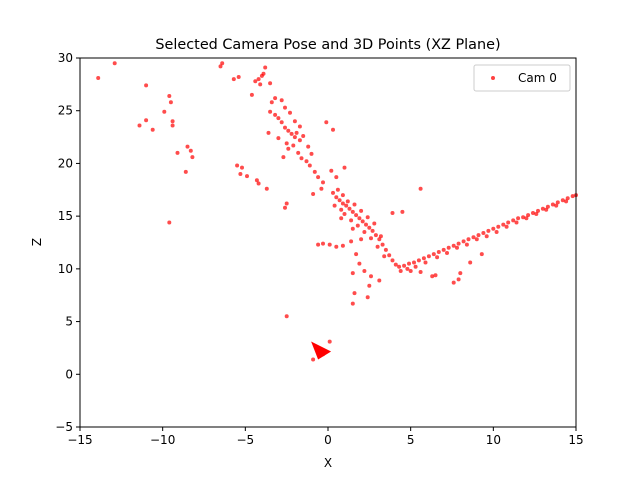  I want to click on x-tick-label: −5, so click(245, 440).